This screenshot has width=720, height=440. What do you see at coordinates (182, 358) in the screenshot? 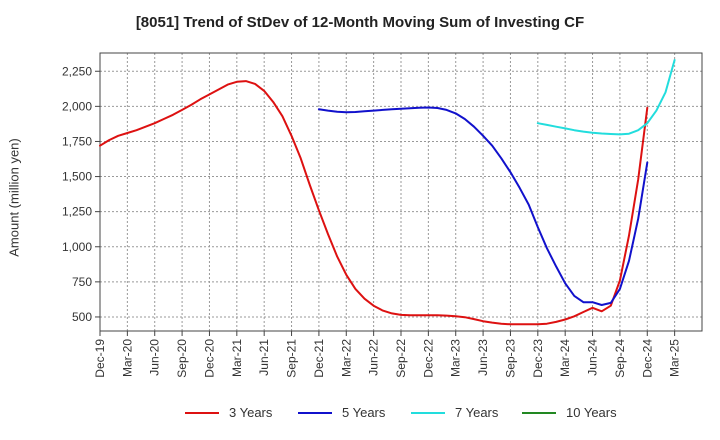
I see `x-tick-label: Sep-20` at bounding box center [182, 358].